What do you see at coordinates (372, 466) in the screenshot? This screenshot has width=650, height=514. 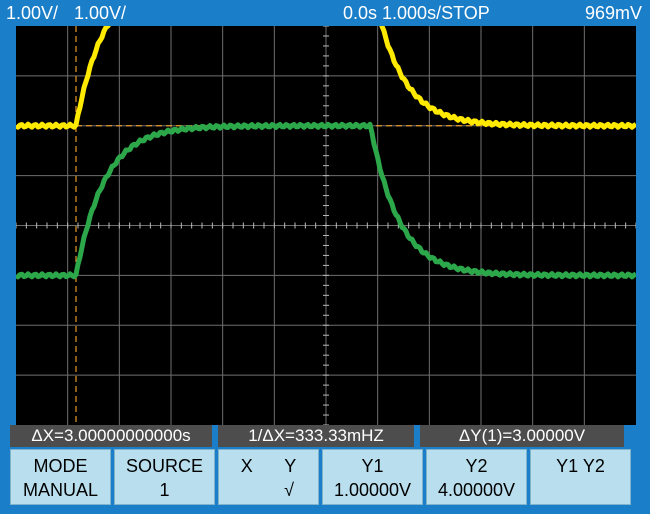 I see `y1-label: Y1` at bounding box center [372, 466].